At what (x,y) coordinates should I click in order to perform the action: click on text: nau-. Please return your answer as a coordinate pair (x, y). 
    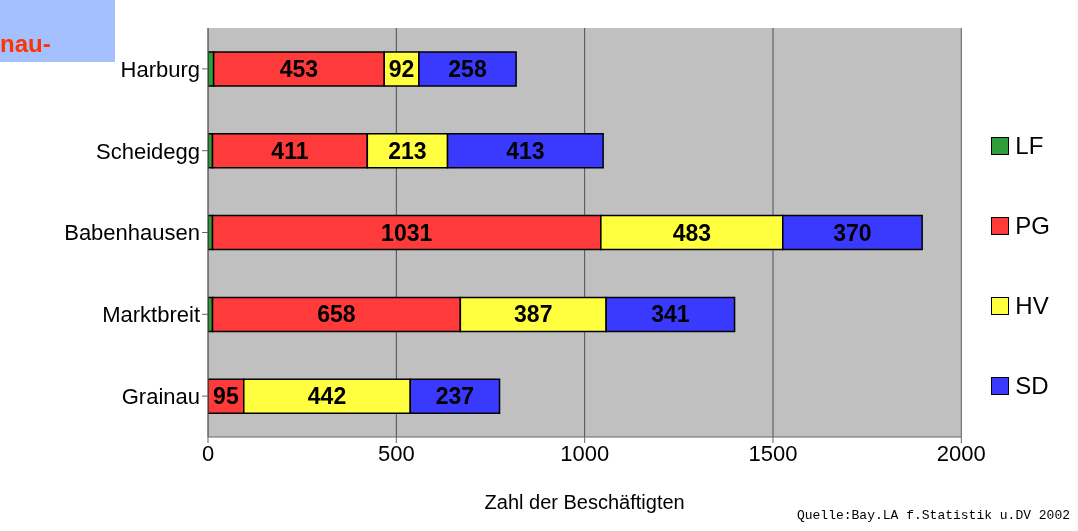
    Looking at the image, I should click on (57, 31).